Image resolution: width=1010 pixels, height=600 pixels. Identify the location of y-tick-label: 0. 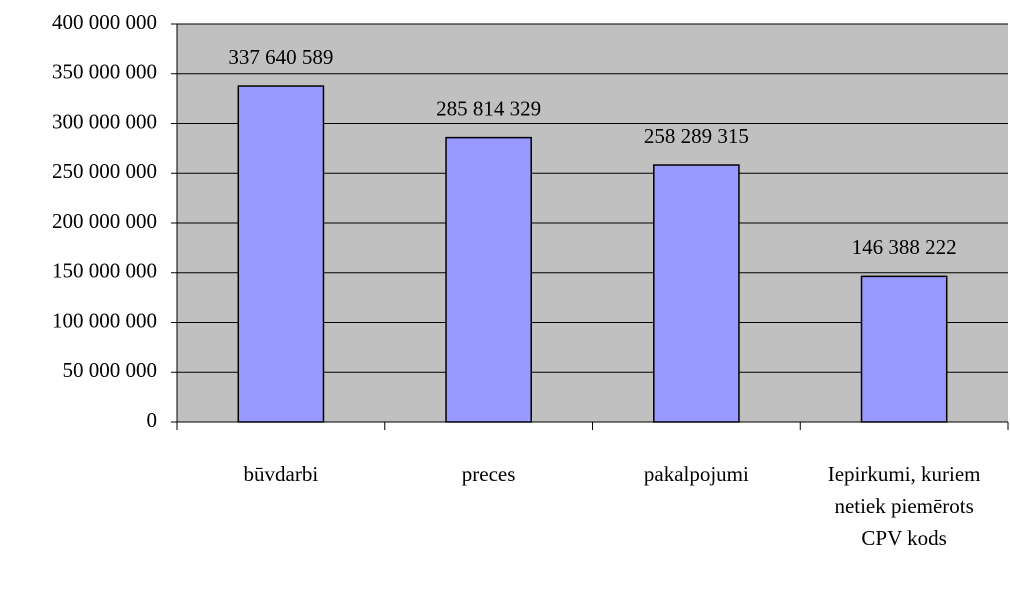
(152, 420).